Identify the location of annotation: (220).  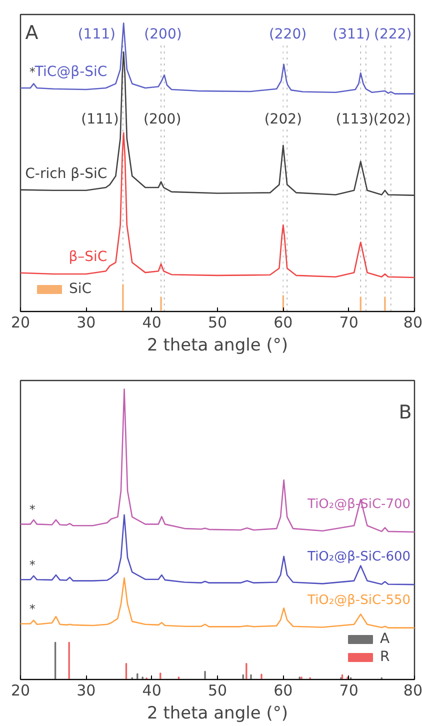
(287, 34).